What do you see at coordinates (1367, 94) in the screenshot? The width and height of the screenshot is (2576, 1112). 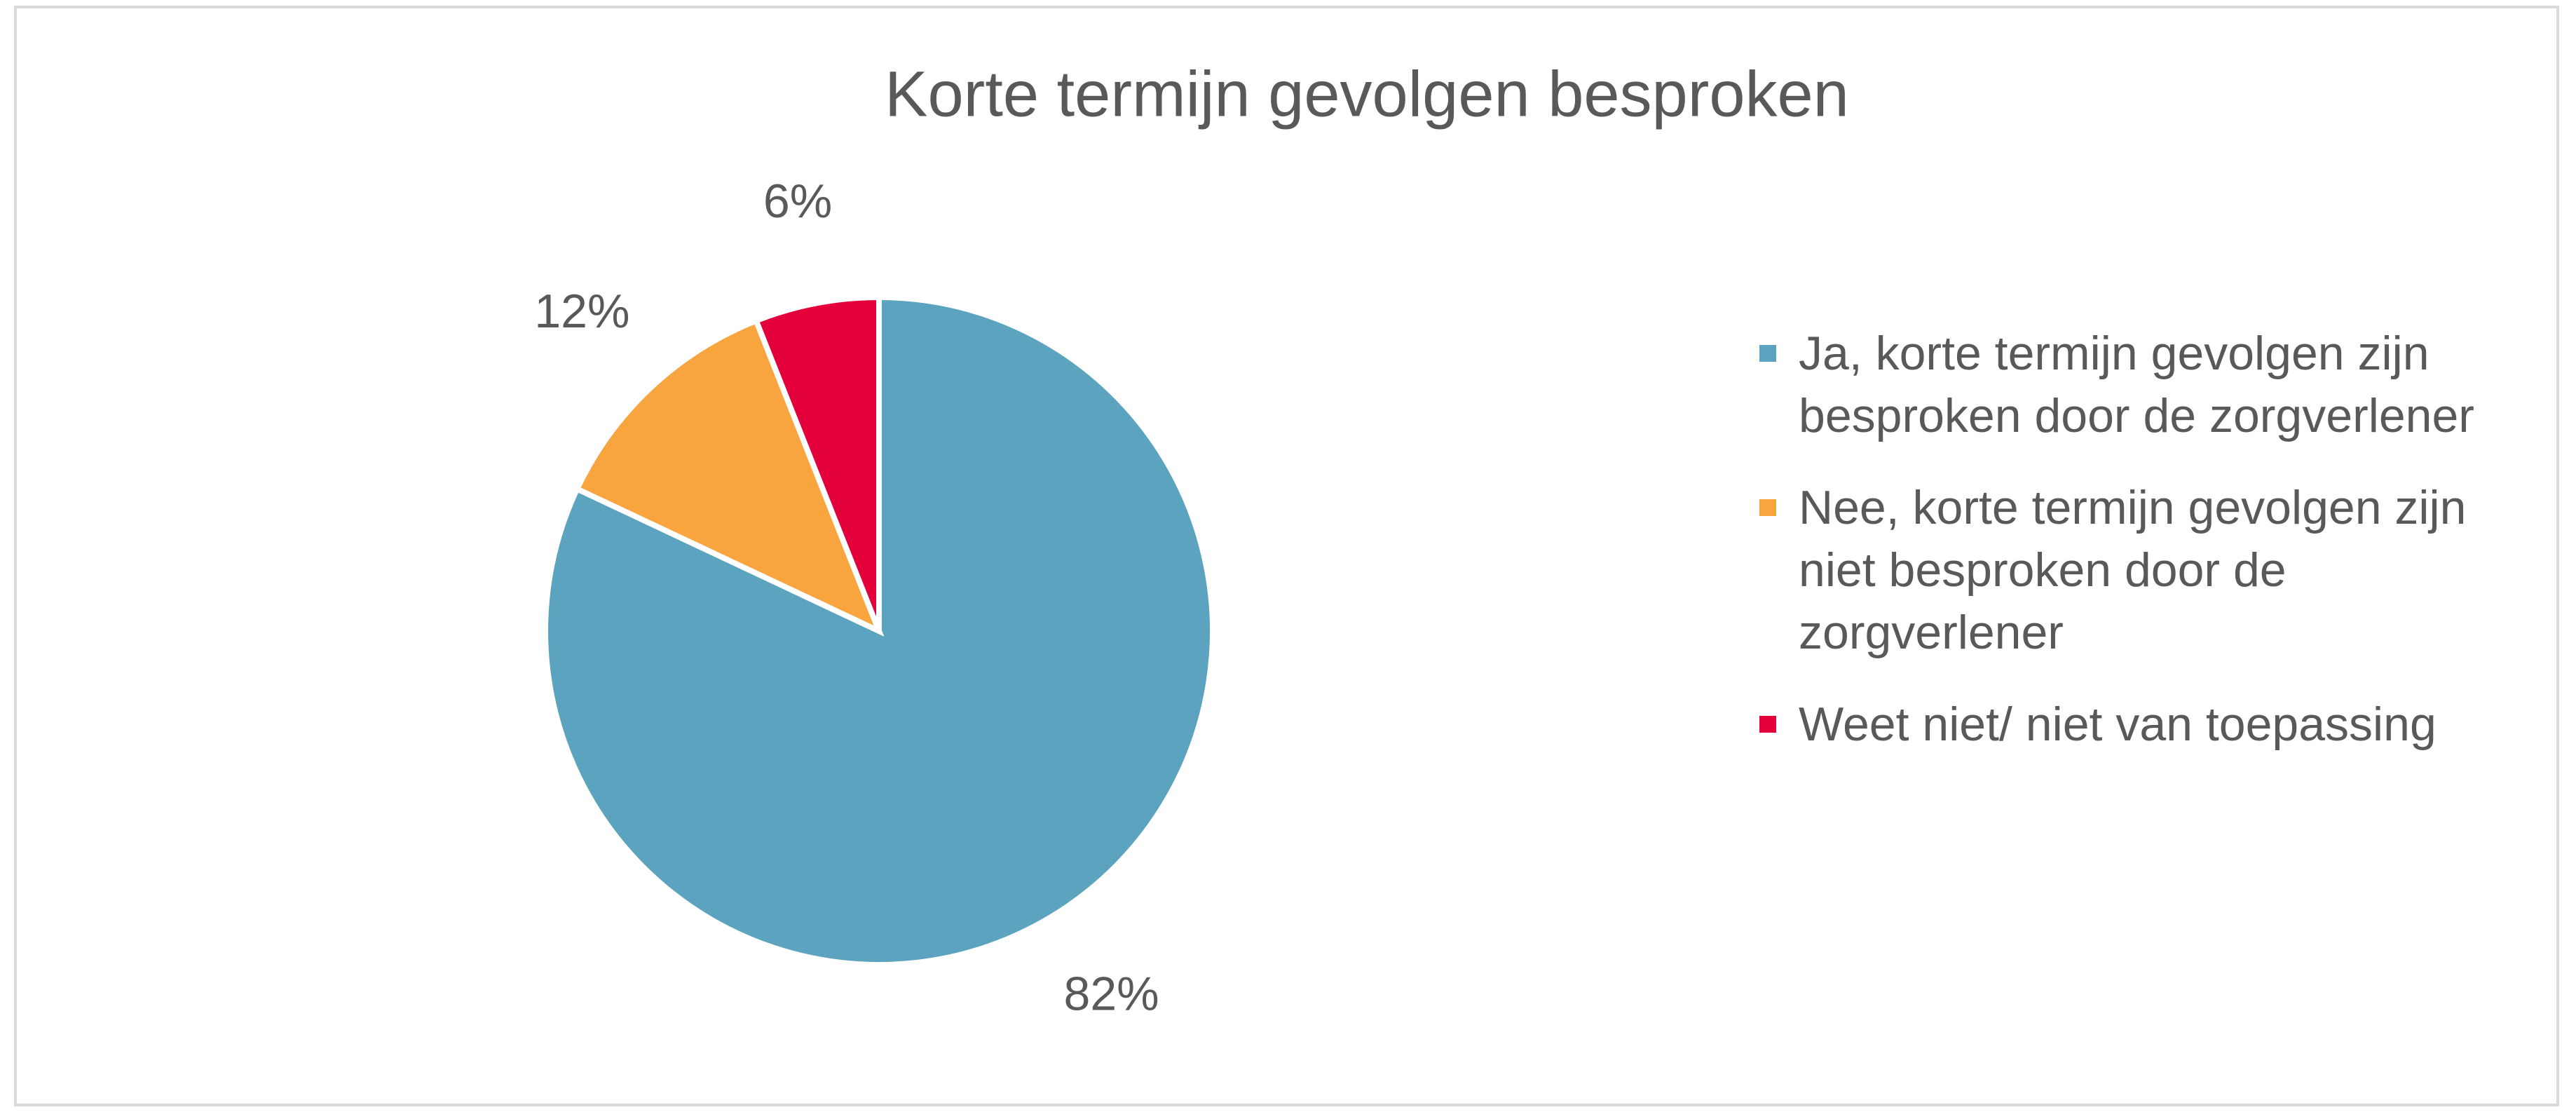 I see `chart-title: Korte termijn gevolgen besproken` at bounding box center [1367, 94].